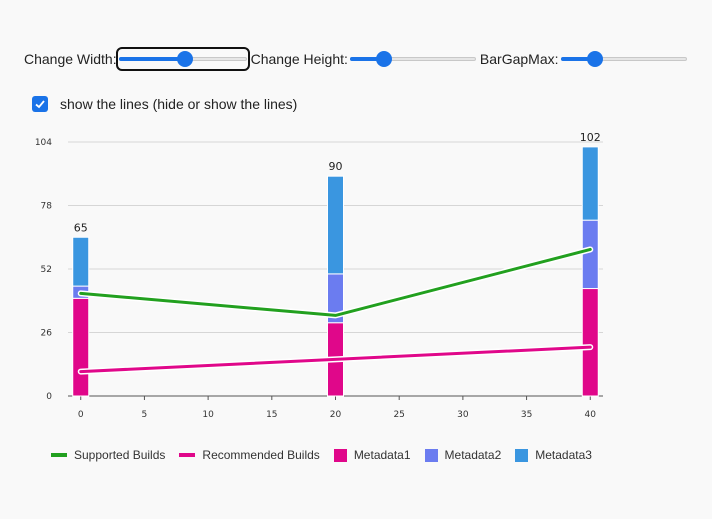 This screenshot has width=712, height=519. I want to click on gap-slider-thumb, so click(594, 59).